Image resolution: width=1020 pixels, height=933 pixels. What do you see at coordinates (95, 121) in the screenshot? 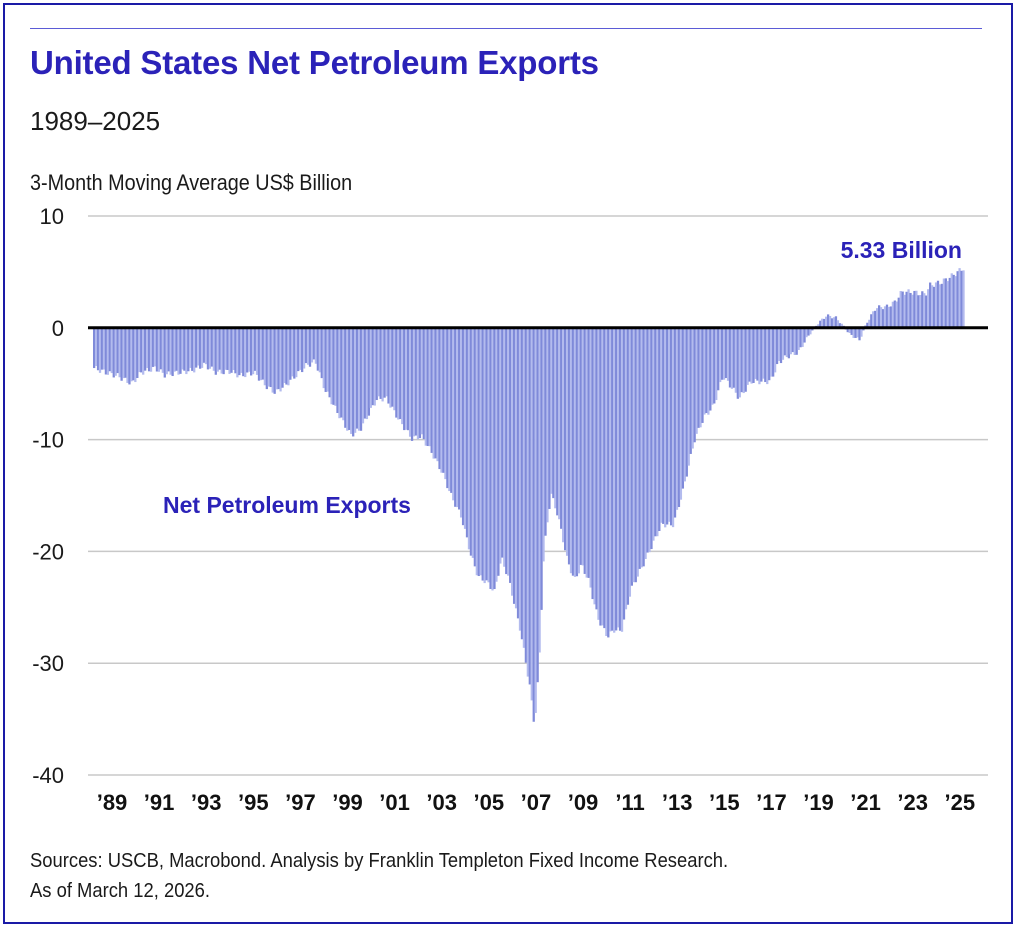
I see `chart-subtitle: 1989–2025` at bounding box center [95, 121].